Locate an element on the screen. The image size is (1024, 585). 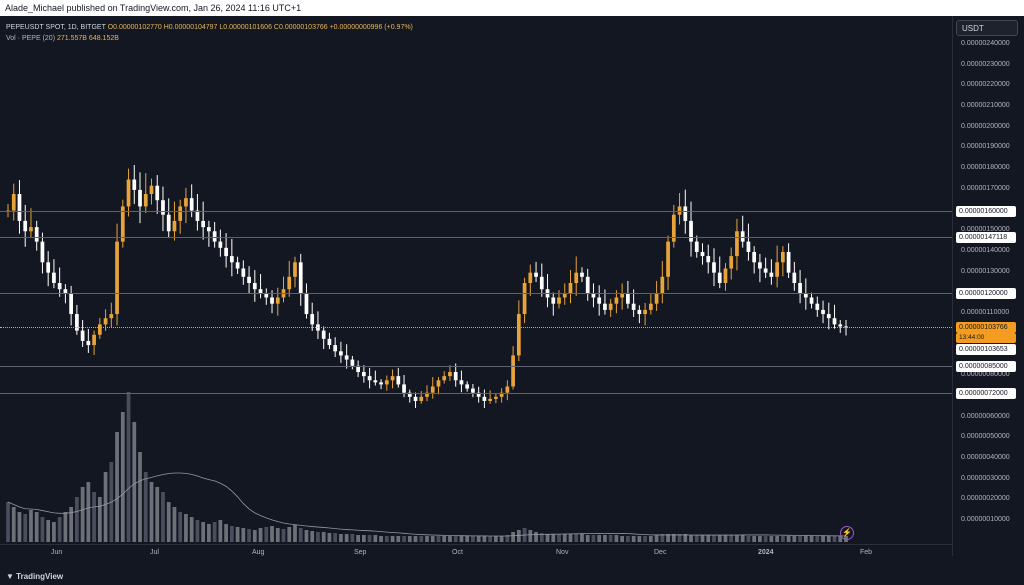
time-axis: Jun Jul Aug Sep Oct Nov Dec 2024 Feb is located at coordinates (476, 553).